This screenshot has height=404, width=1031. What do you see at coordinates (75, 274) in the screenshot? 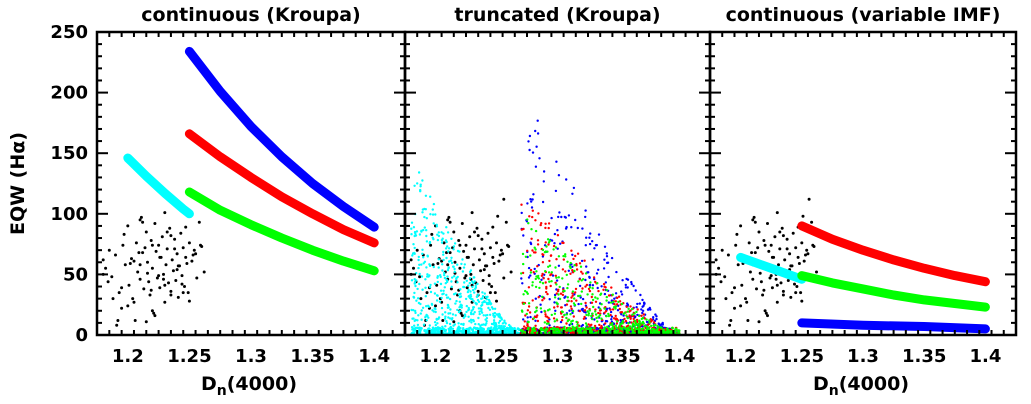
I see `y-tick-label: 50` at bounding box center [75, 274].